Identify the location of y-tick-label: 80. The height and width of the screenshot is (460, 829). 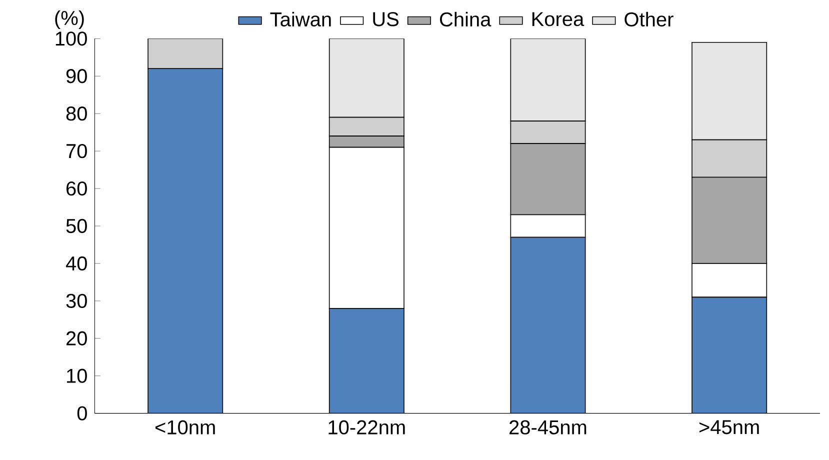
(76, 113).